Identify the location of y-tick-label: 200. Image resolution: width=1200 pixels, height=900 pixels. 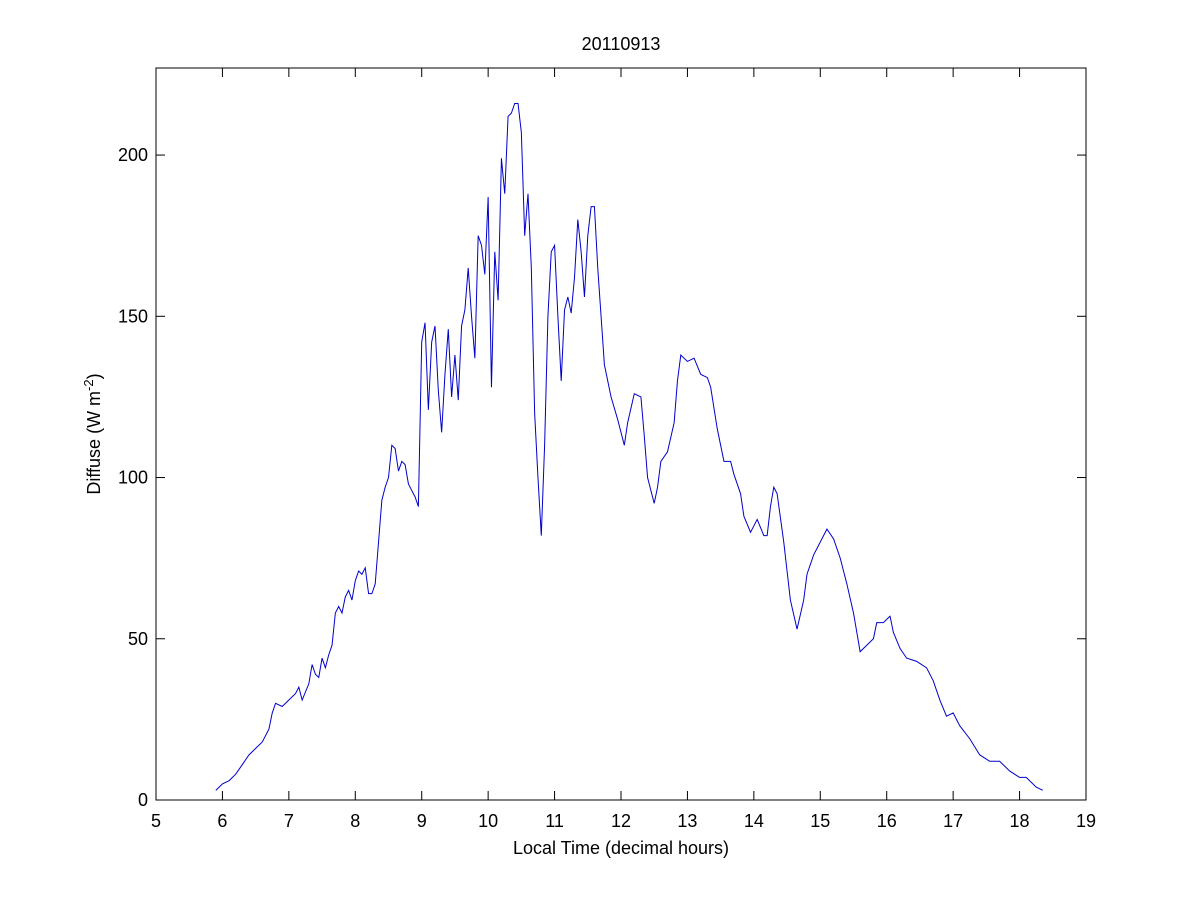
(133, 155).